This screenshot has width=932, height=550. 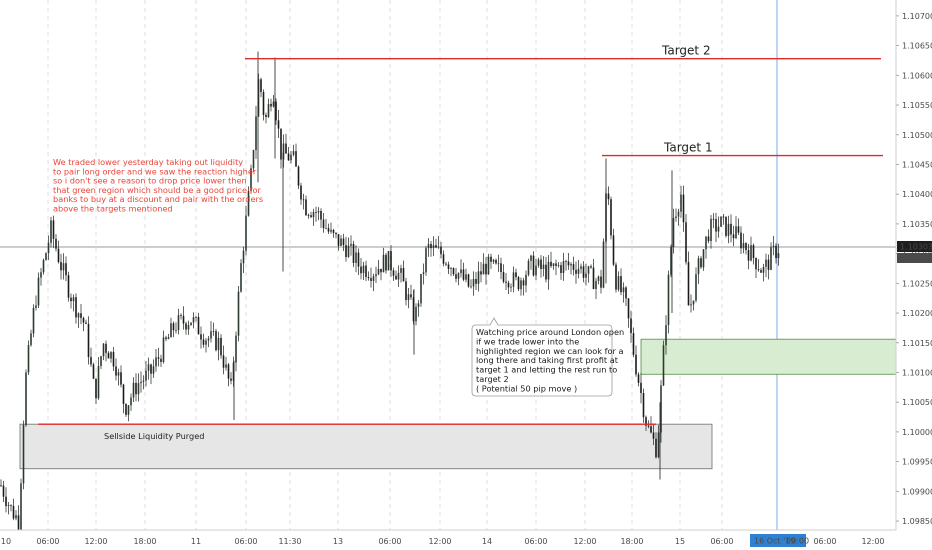 What do you see at coordinates (338, 541) in the screenshot?
I see `time-tick-label: 13` at bounding box center [338, 541].